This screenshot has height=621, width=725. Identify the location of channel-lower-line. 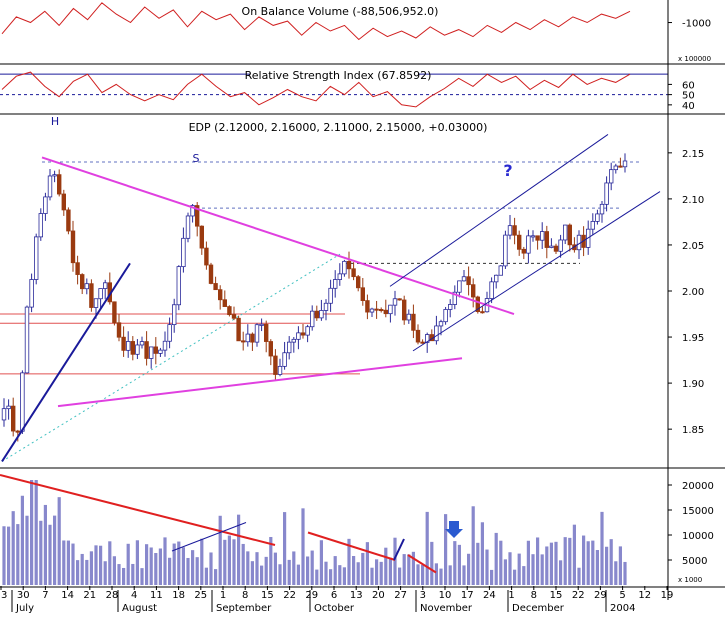
(536, 271).